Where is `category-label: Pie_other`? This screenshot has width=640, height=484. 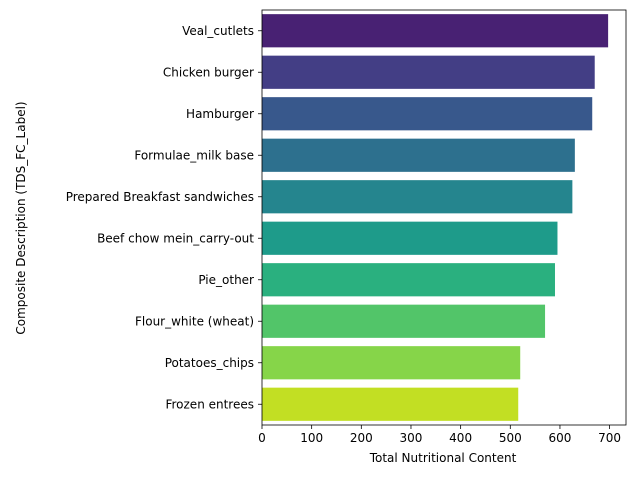
category-label: Pie_other is located at coordinates (226, 280).